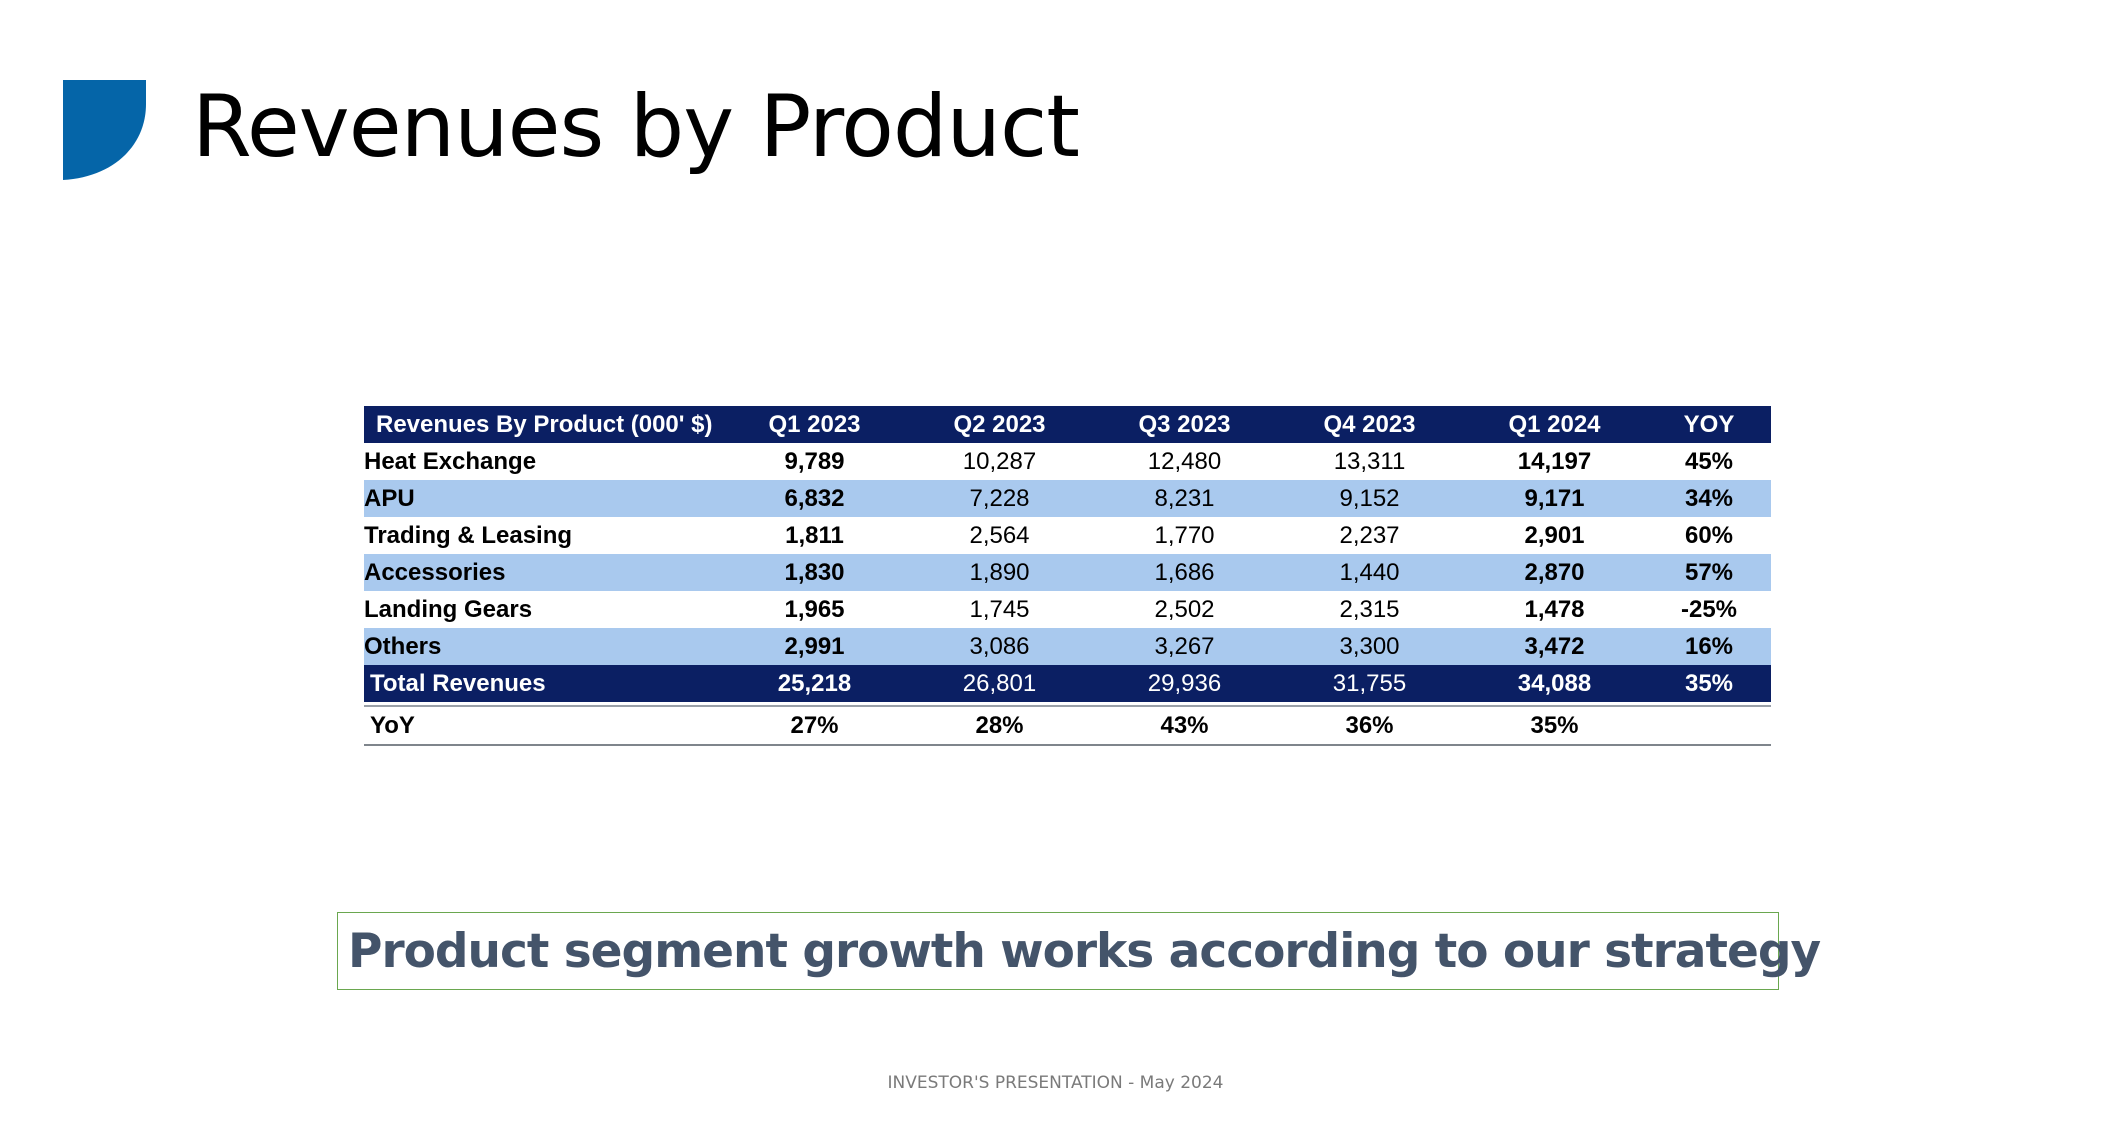 Image resolution: width=2111 pixels, height=1140 pixels. Describe the element at coordinates (543, 683) in the screenshot. I see `row-label: Total Revenues` at that location.